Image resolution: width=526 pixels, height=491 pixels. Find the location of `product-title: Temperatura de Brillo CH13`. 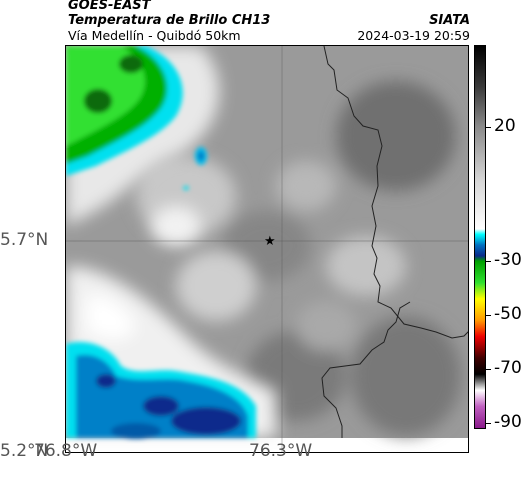

product-title: Temperatura de Brillo CH13 is located at coordinates (169, 20).